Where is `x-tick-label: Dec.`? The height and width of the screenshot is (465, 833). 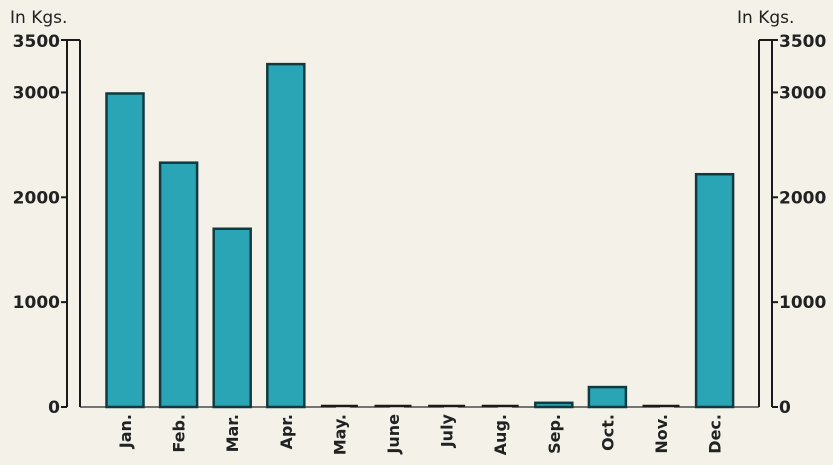 x-tick-label: Dec. is located at coordinates (715, 434).